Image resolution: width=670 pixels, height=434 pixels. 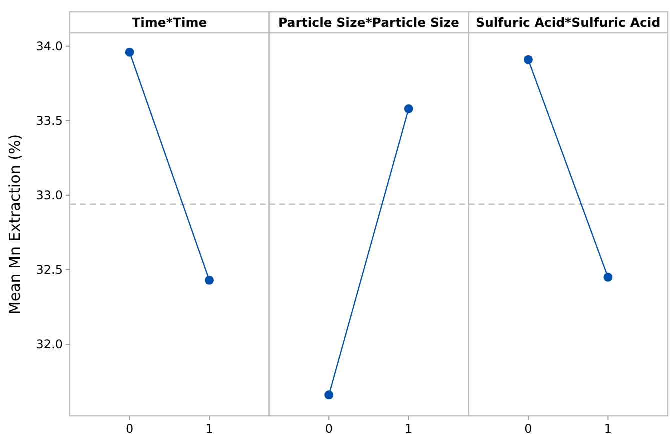 What do you see at coordinates (15, 224) in the screenshot?
I see `y-axis-title: Mean Mn Extraction (%)` at bounding box center [15, 224].